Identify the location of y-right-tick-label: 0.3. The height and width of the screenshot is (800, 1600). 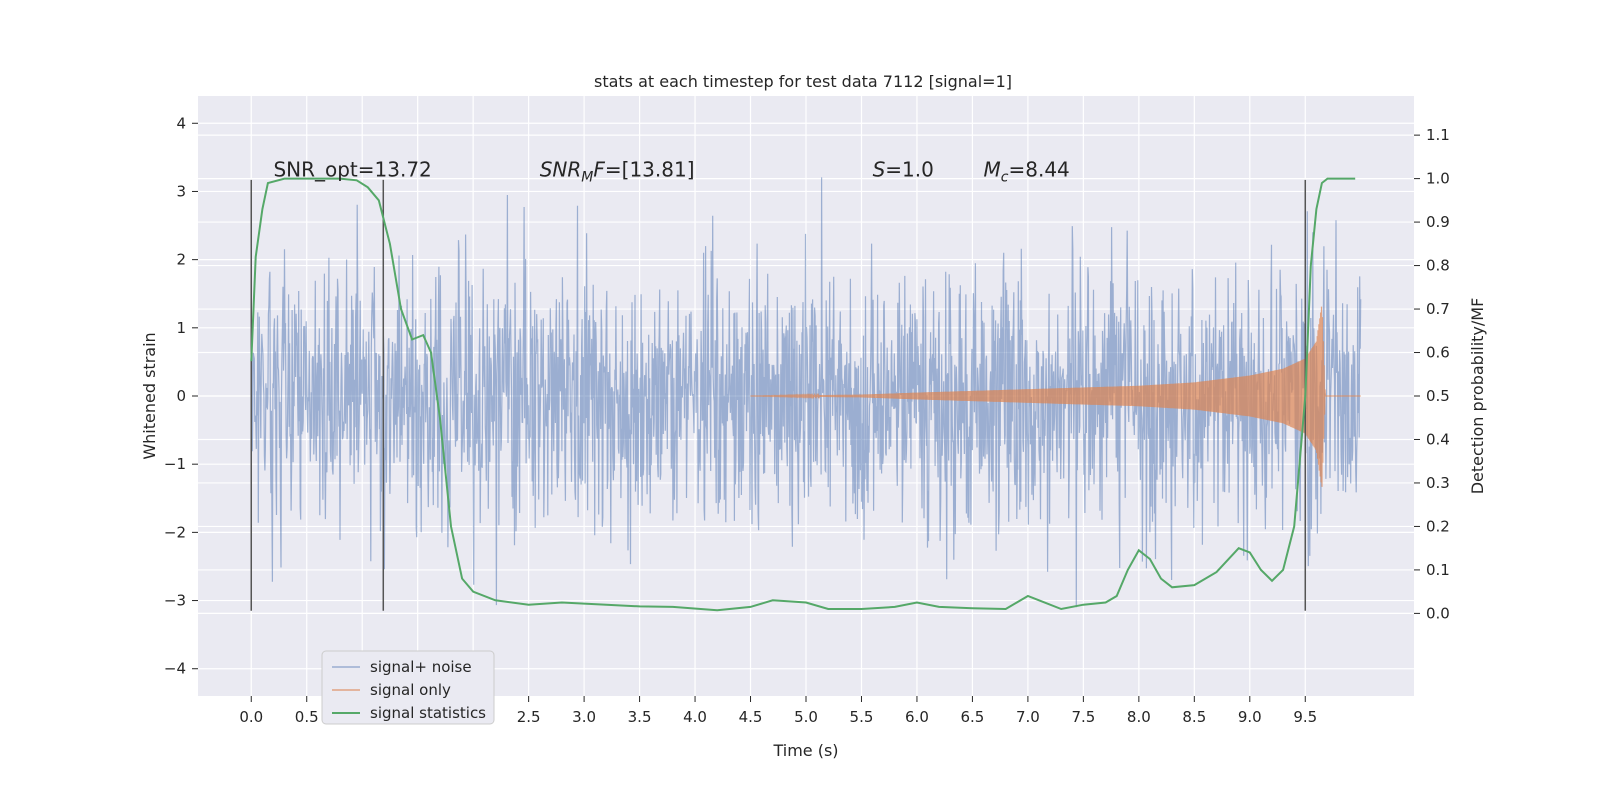
(1438, 483).